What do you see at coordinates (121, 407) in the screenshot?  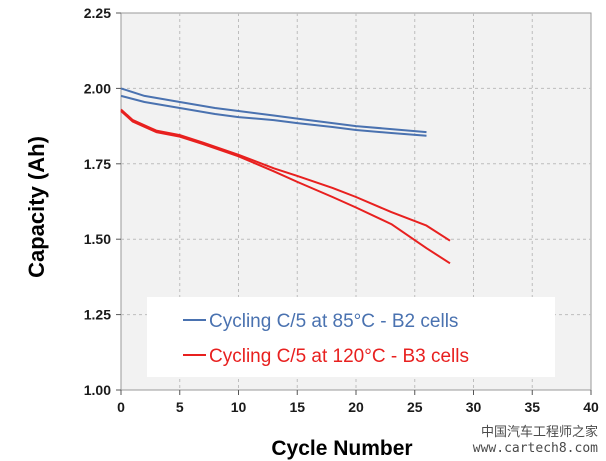 I see `x-tick-label: 0` at bounding box center [121, 407].